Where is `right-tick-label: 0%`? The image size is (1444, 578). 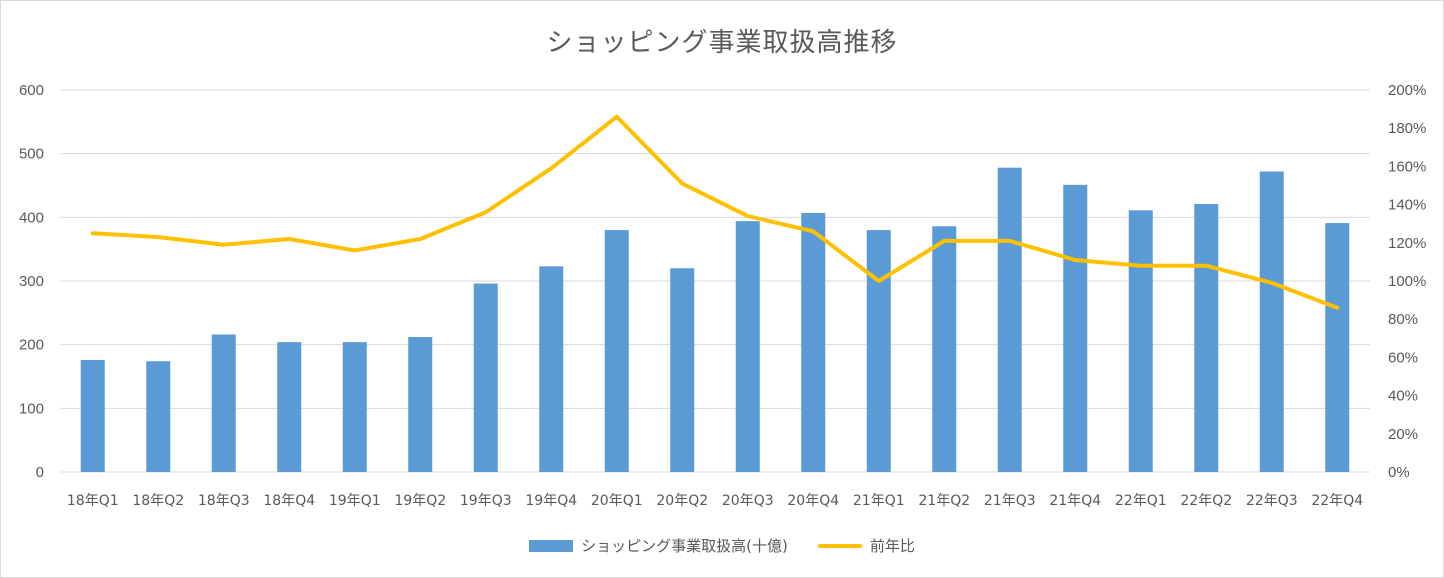 right-tick-label: 0% is located at coordinates (1399, 472).